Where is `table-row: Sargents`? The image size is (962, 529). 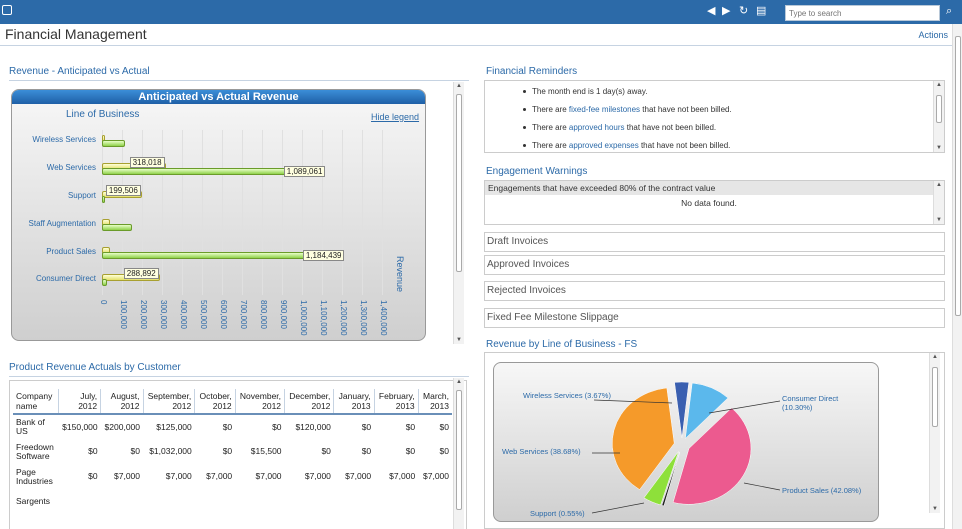
table-row: Sargents is located at coordinates (232, 501).